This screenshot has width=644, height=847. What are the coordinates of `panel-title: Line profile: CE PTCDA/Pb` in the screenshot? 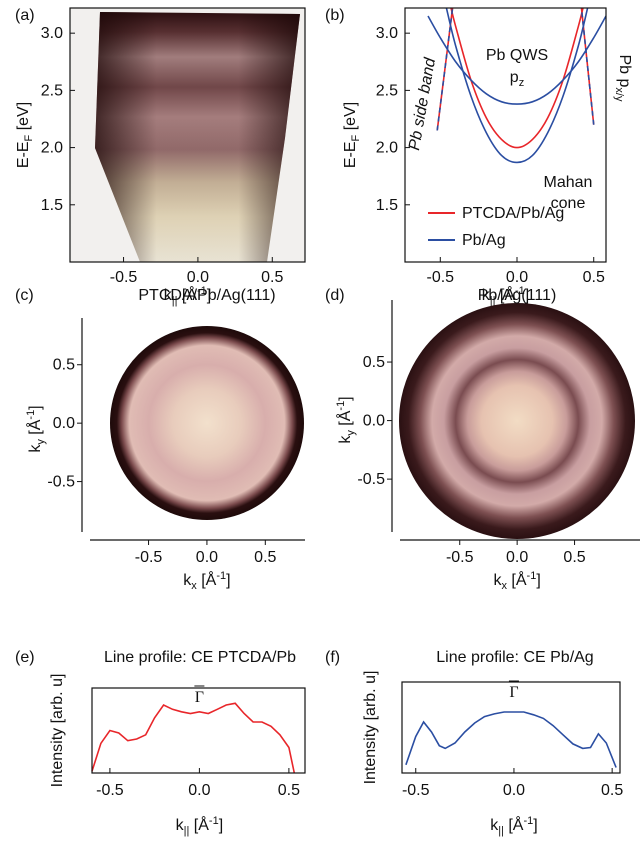 It's located at (200, 657).